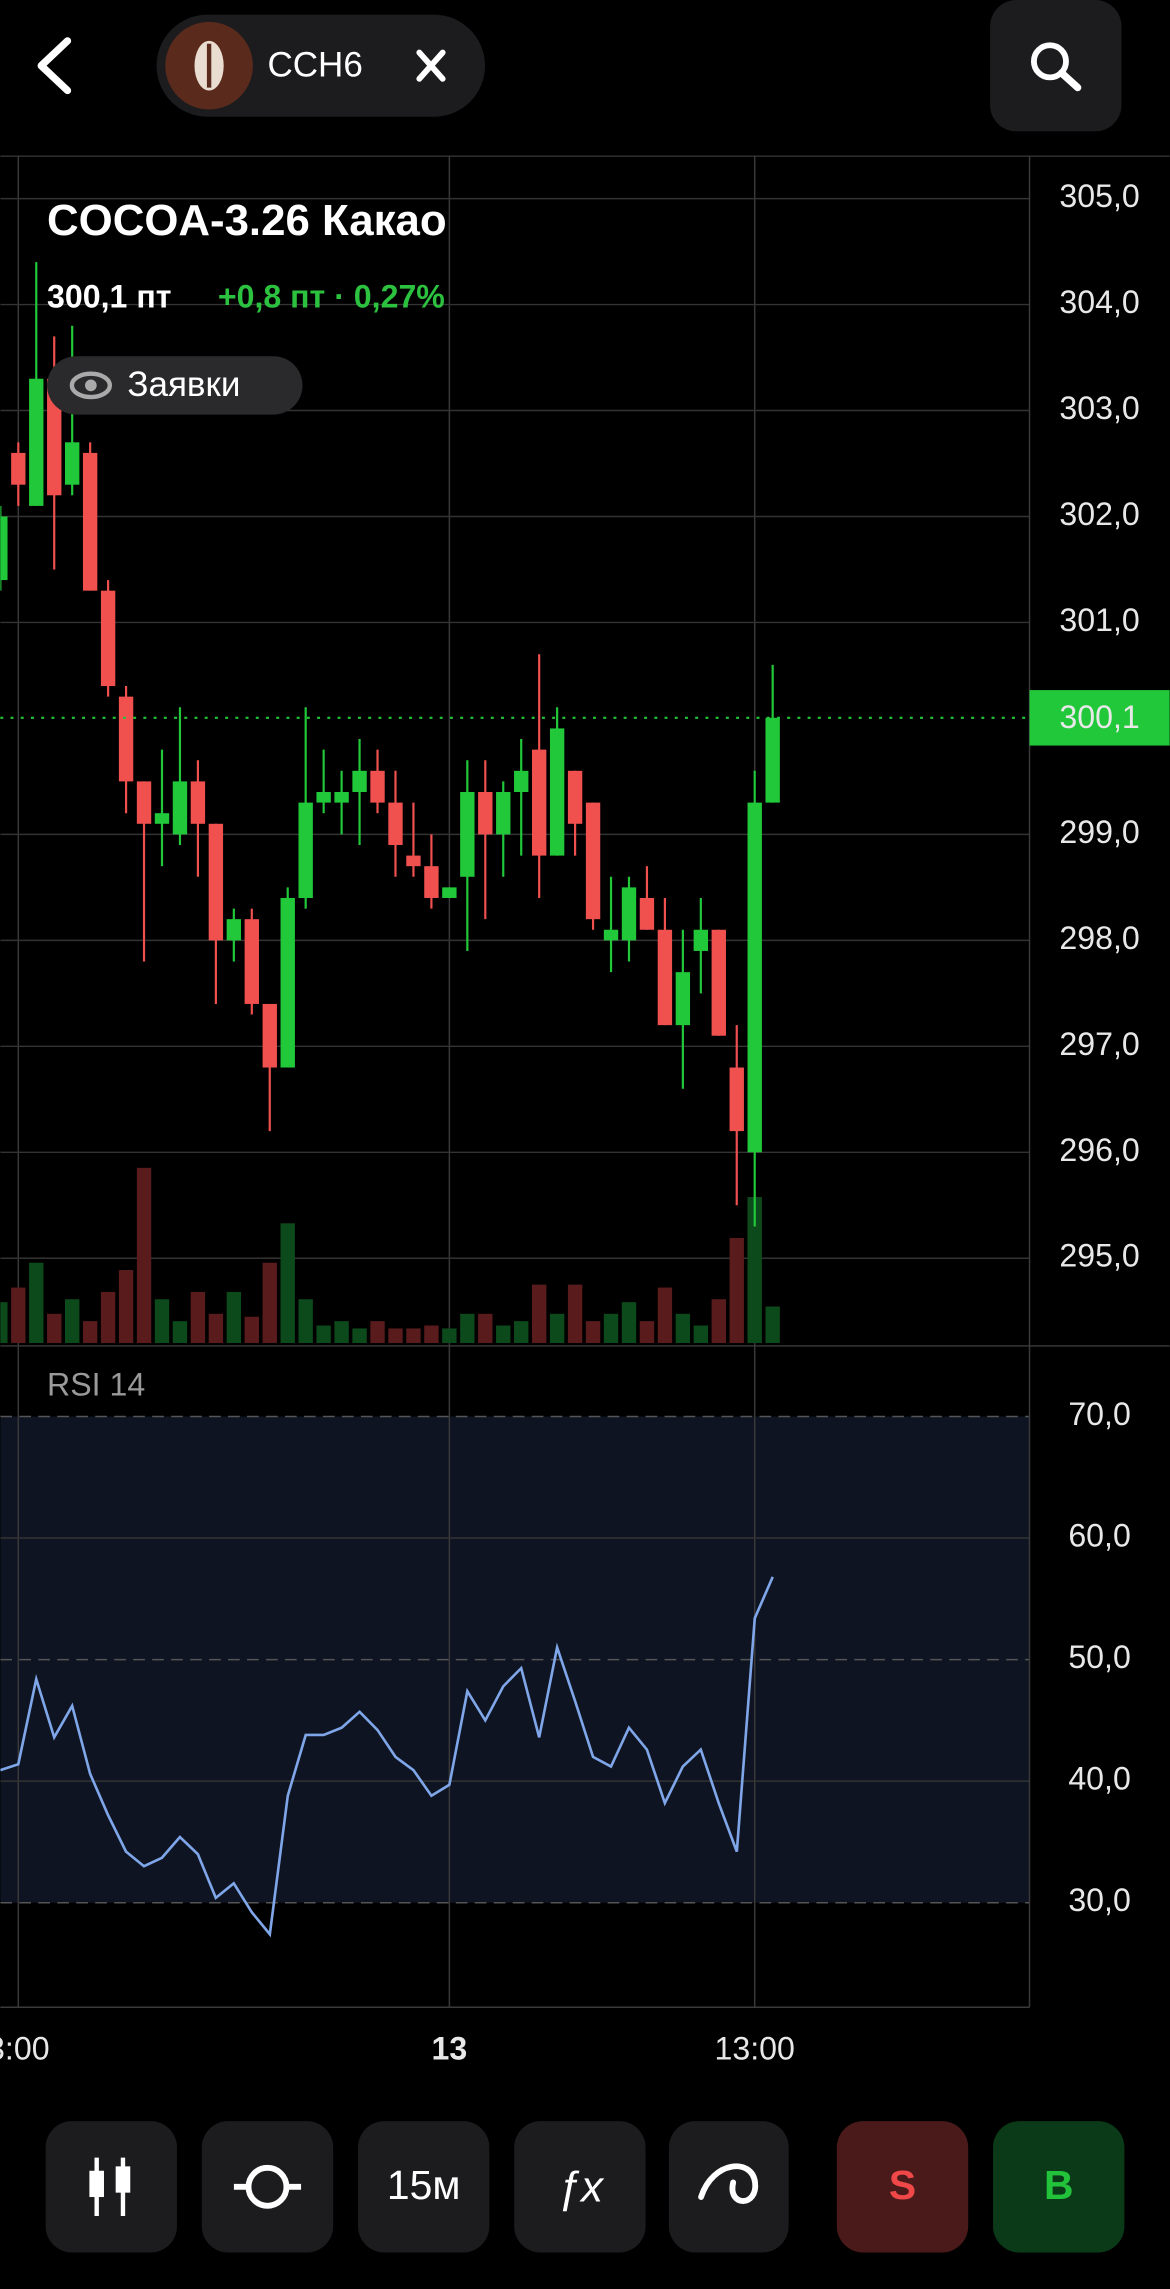 This screenshot has height=2289, width=1170. Describe the element at coordinates (54, 66) in the screenshot. I see `back-button` at that location.